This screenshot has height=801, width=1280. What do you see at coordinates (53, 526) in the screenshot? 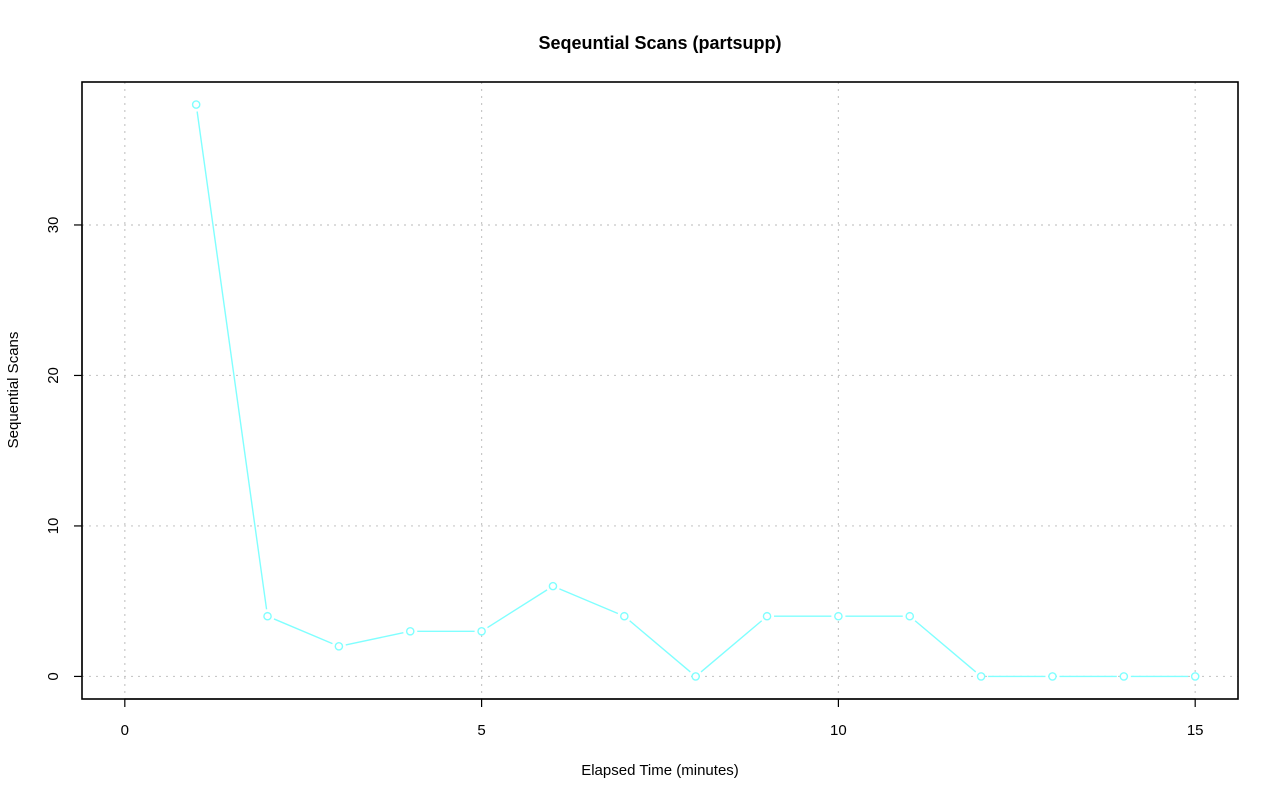
I see `y-tick-label: 10` at bounding box center [53, 526].